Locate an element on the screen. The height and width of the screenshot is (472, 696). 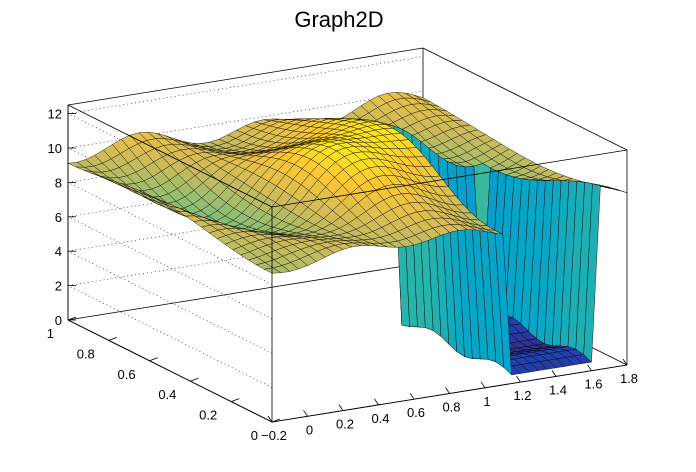
surface-cell is located at coordinates (272, 270).